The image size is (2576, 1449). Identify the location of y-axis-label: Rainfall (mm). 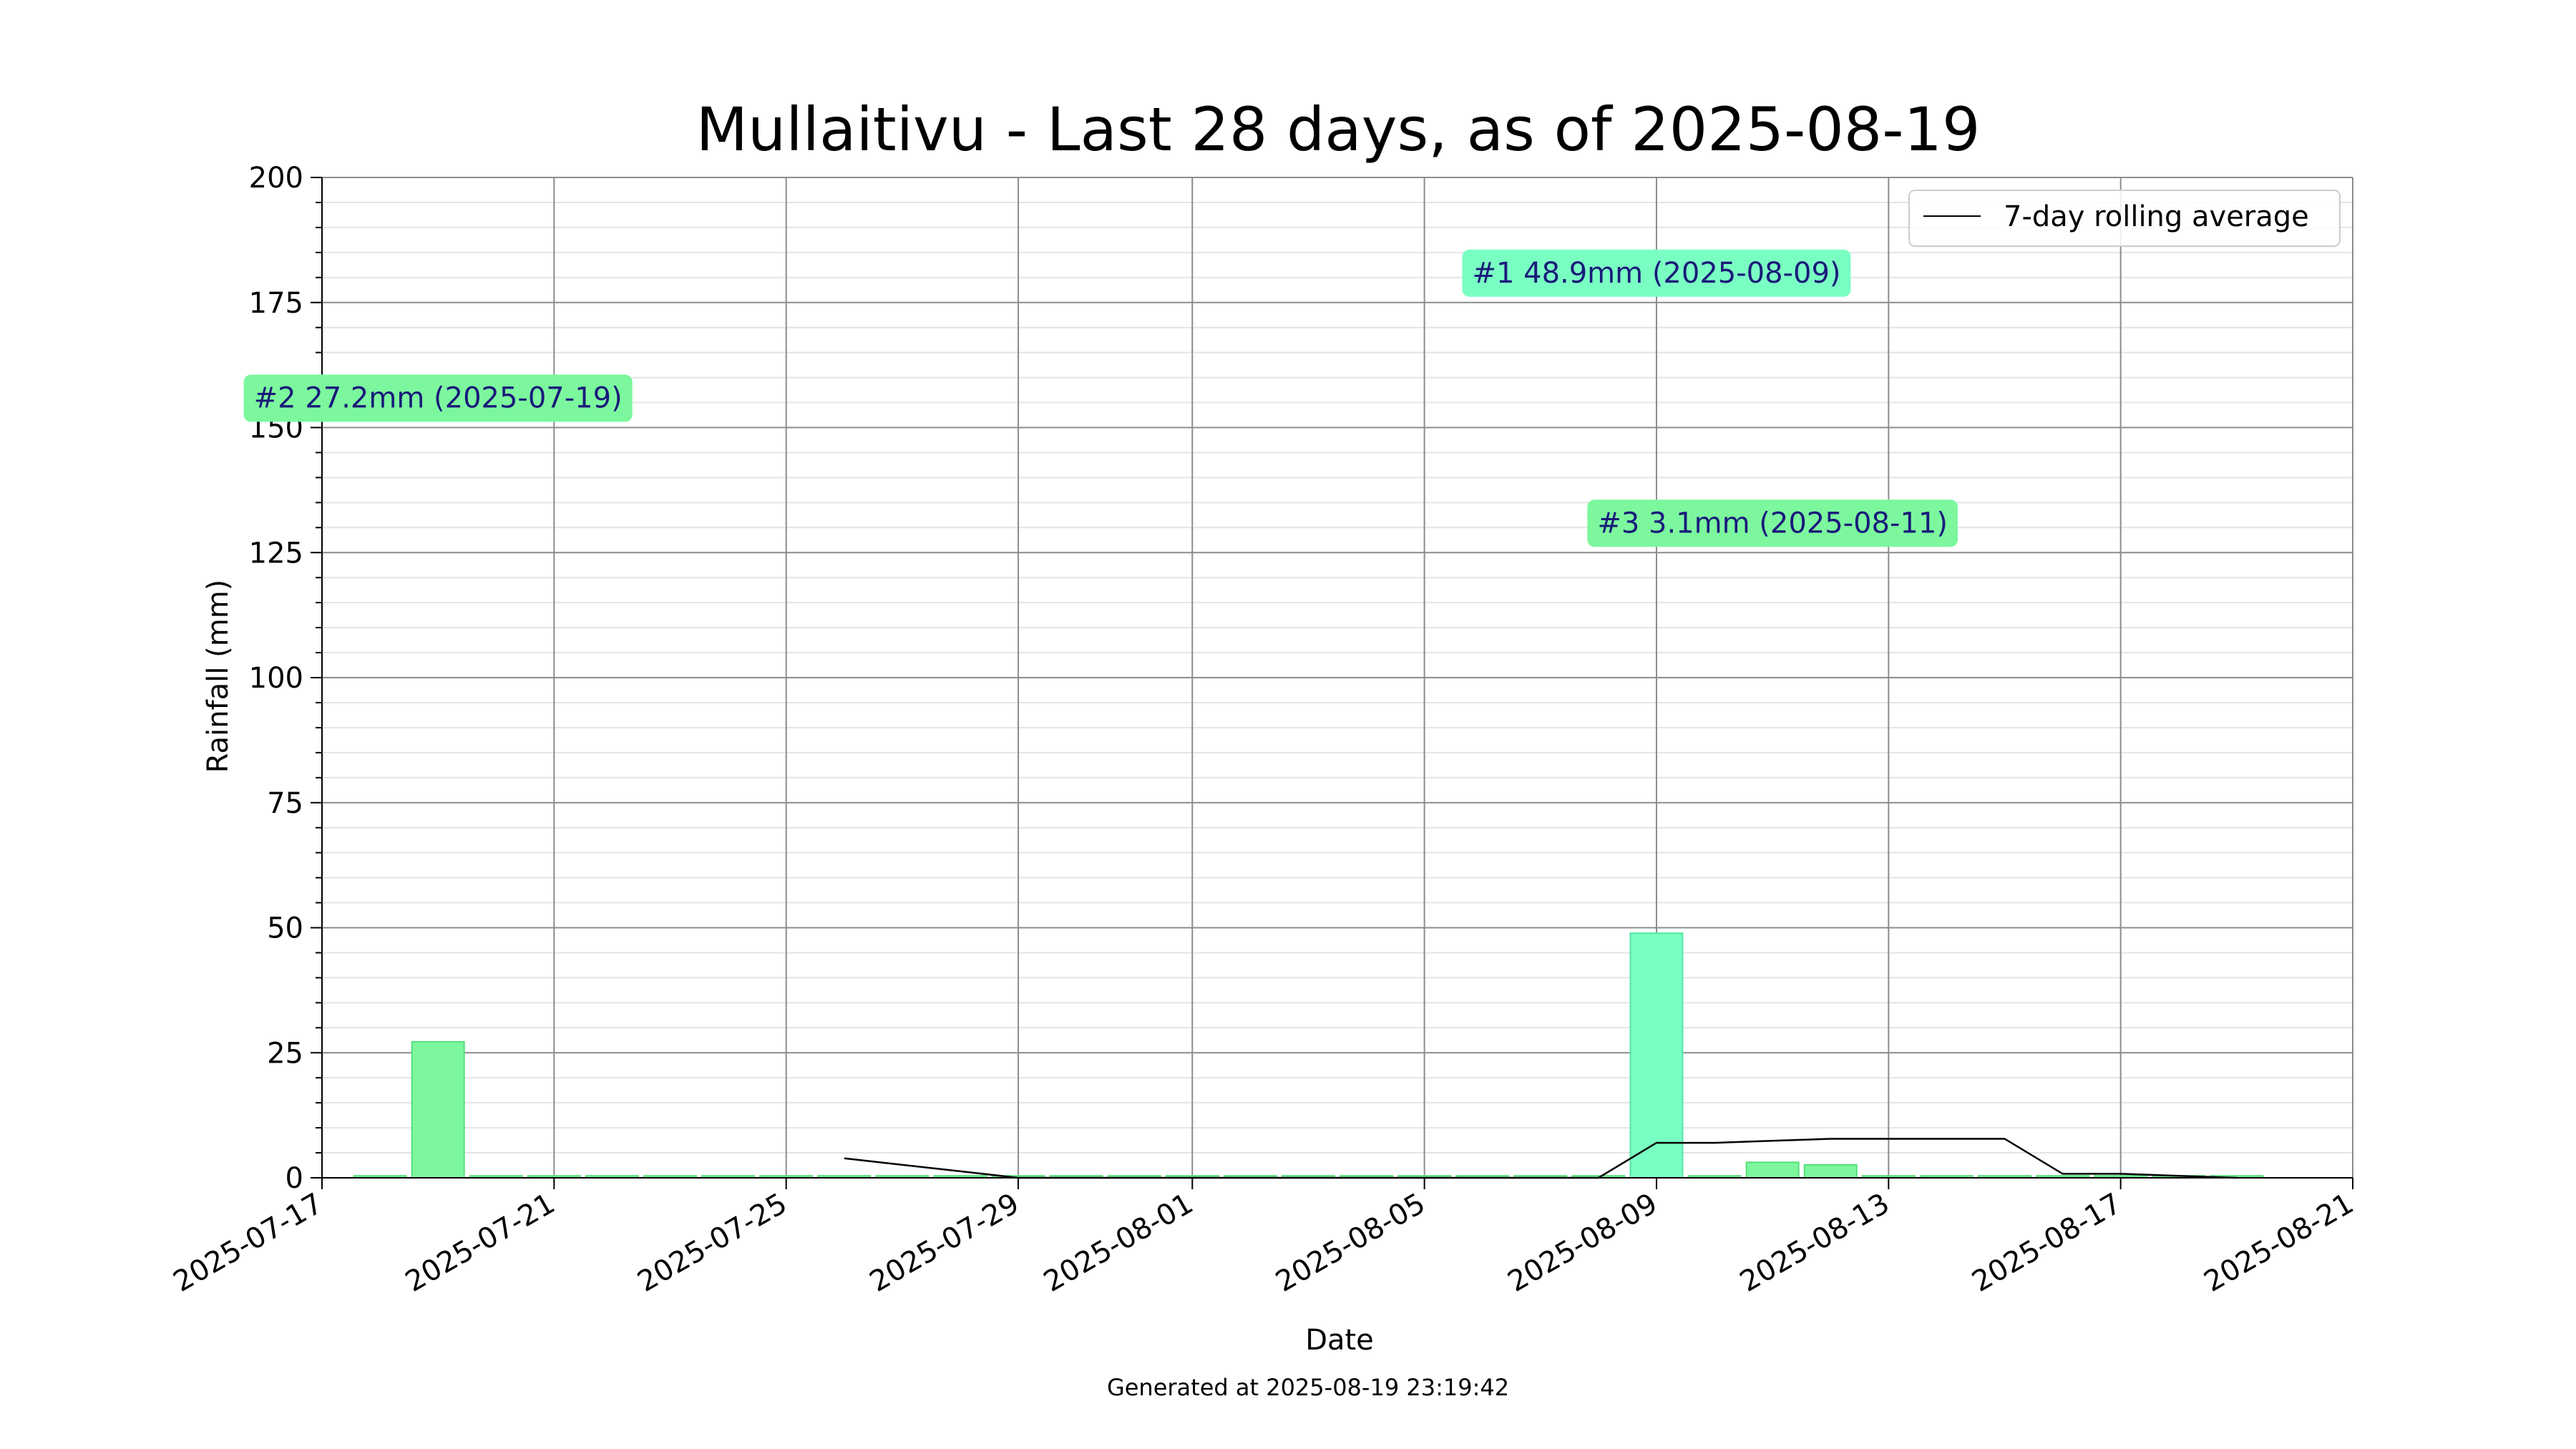
(218, 677).